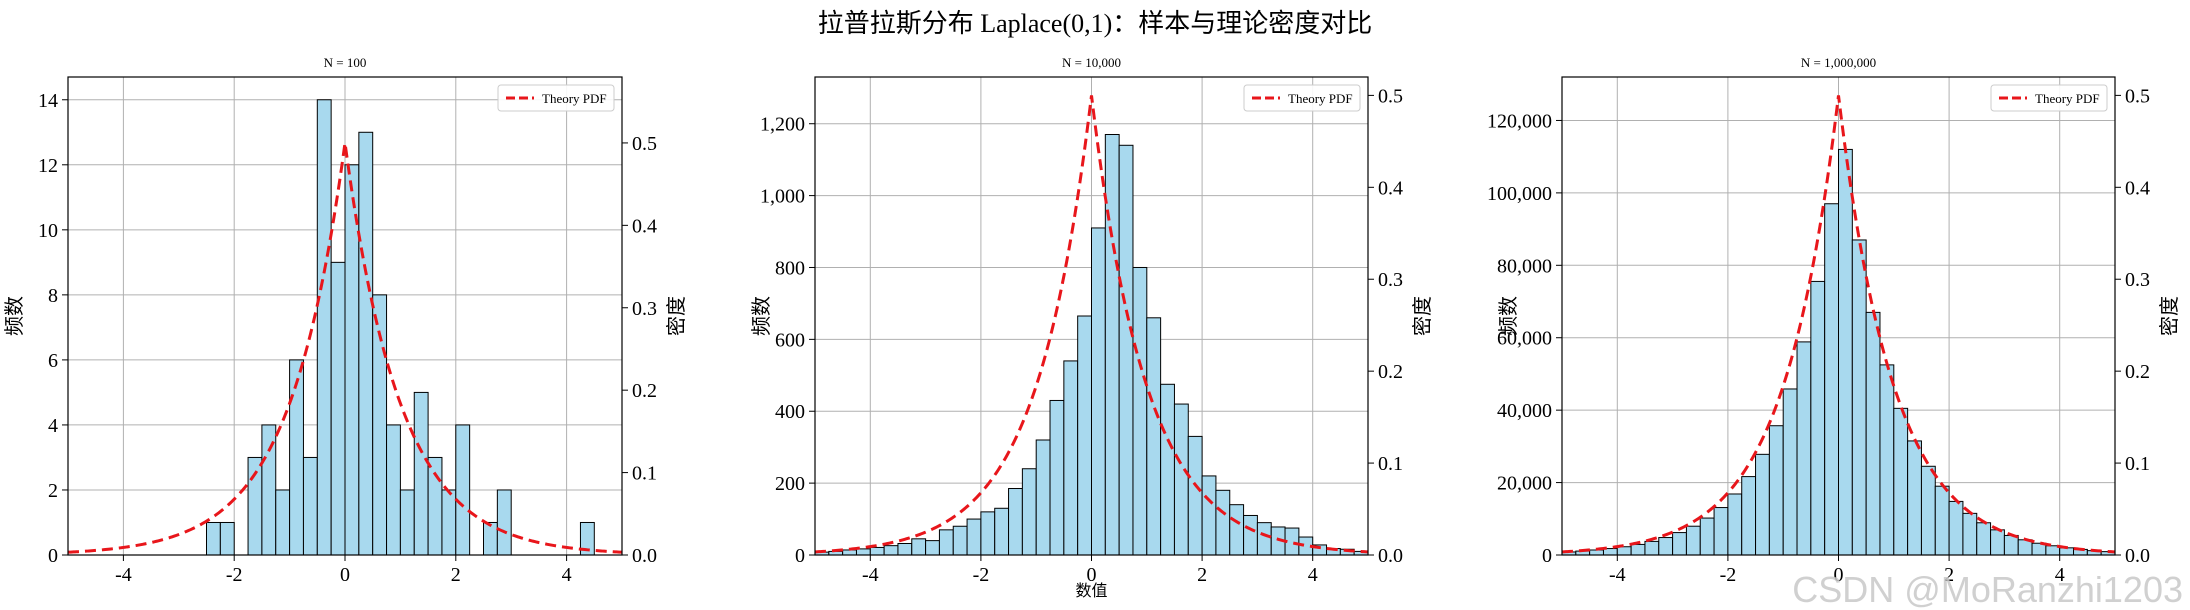 This screenshot has width=2190, height=610. I want to click on y-tick-label: 800, so click(790, 268).